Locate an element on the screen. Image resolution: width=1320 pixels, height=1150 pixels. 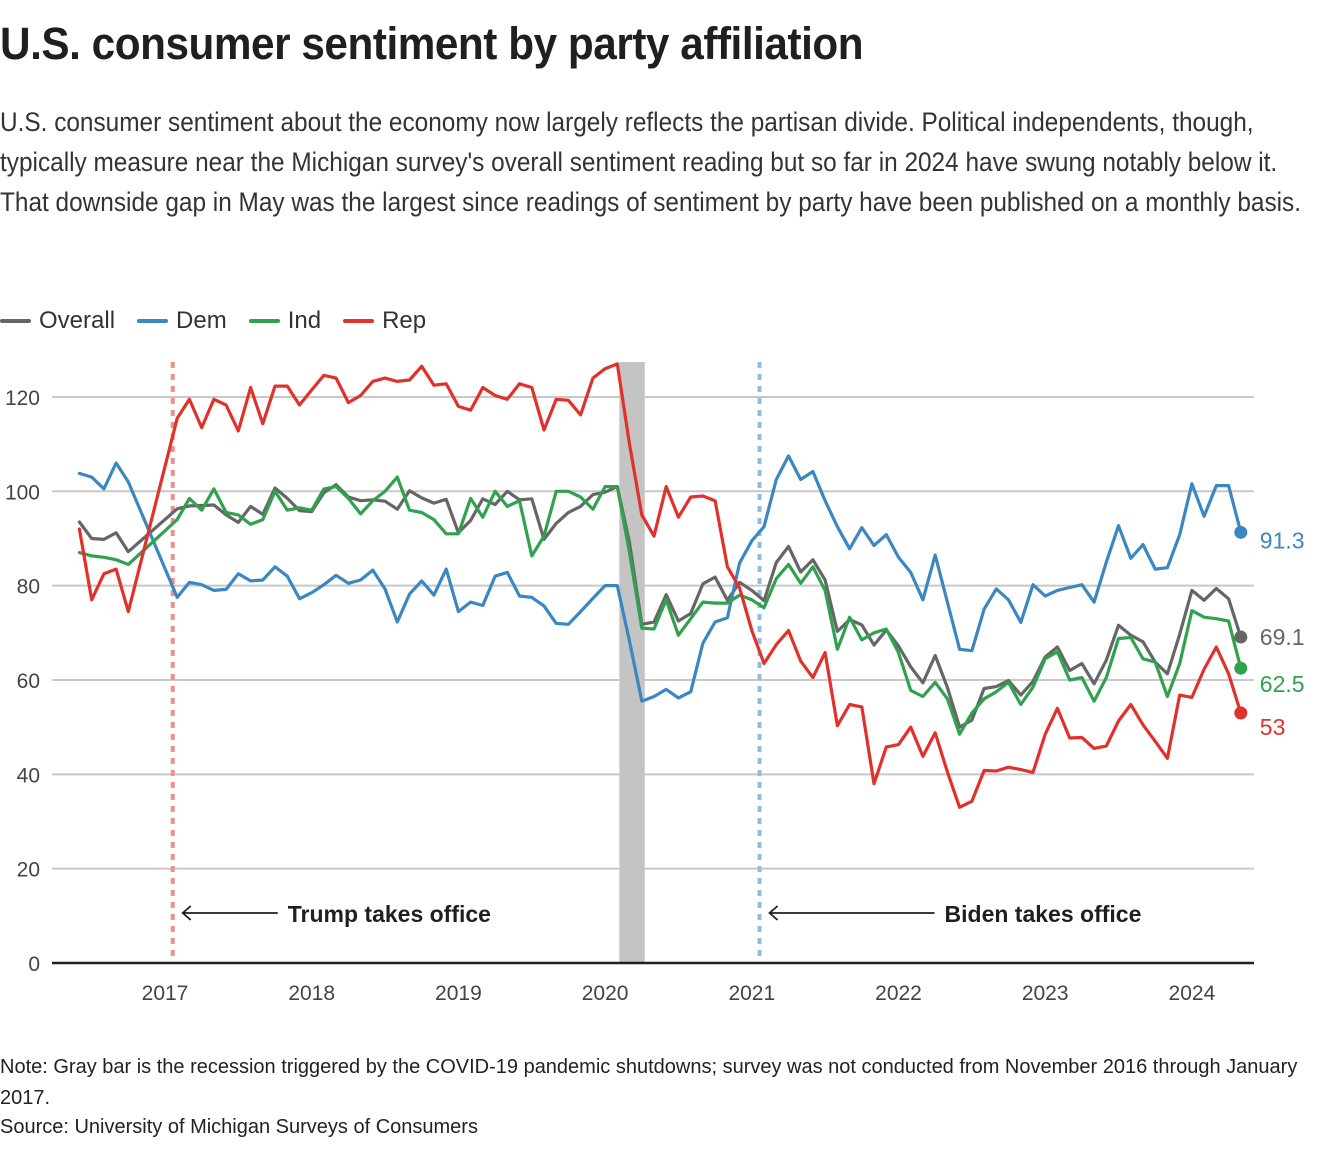
y-tick-label-20: 20 is located at coordinates (28, 870).